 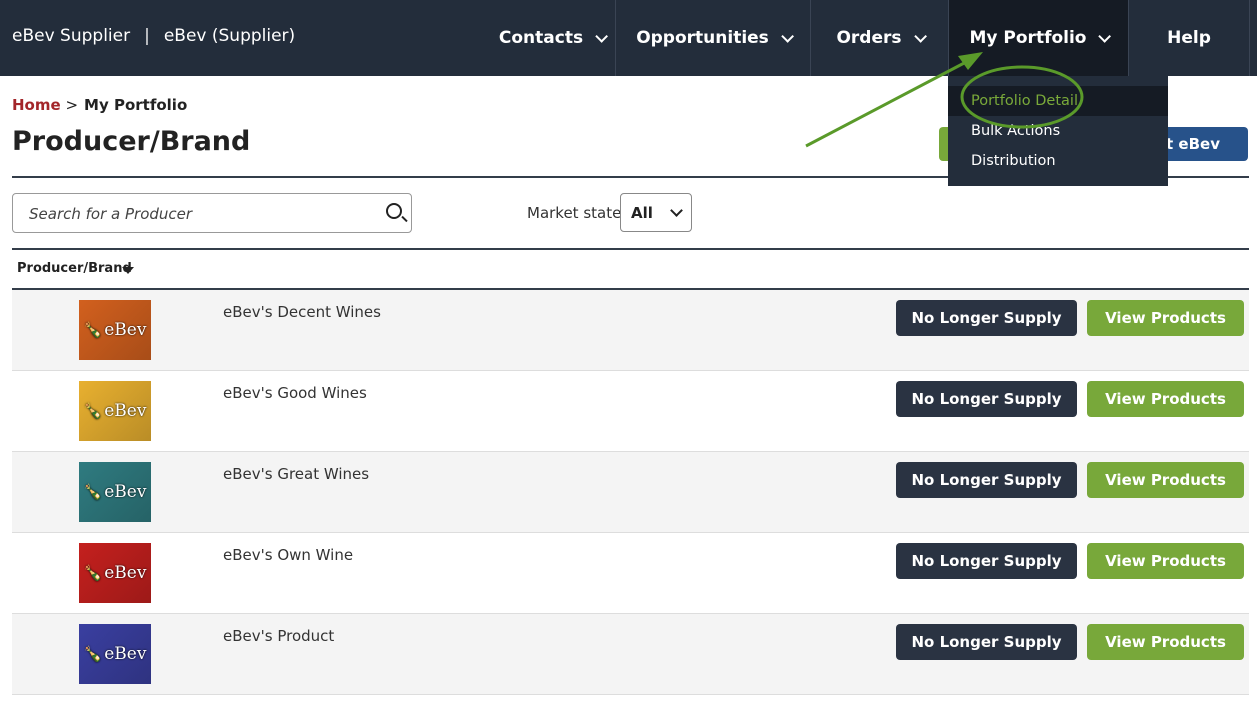 I want to click on menu-item-distribution: Distribution, so click(x=1013, y=161).